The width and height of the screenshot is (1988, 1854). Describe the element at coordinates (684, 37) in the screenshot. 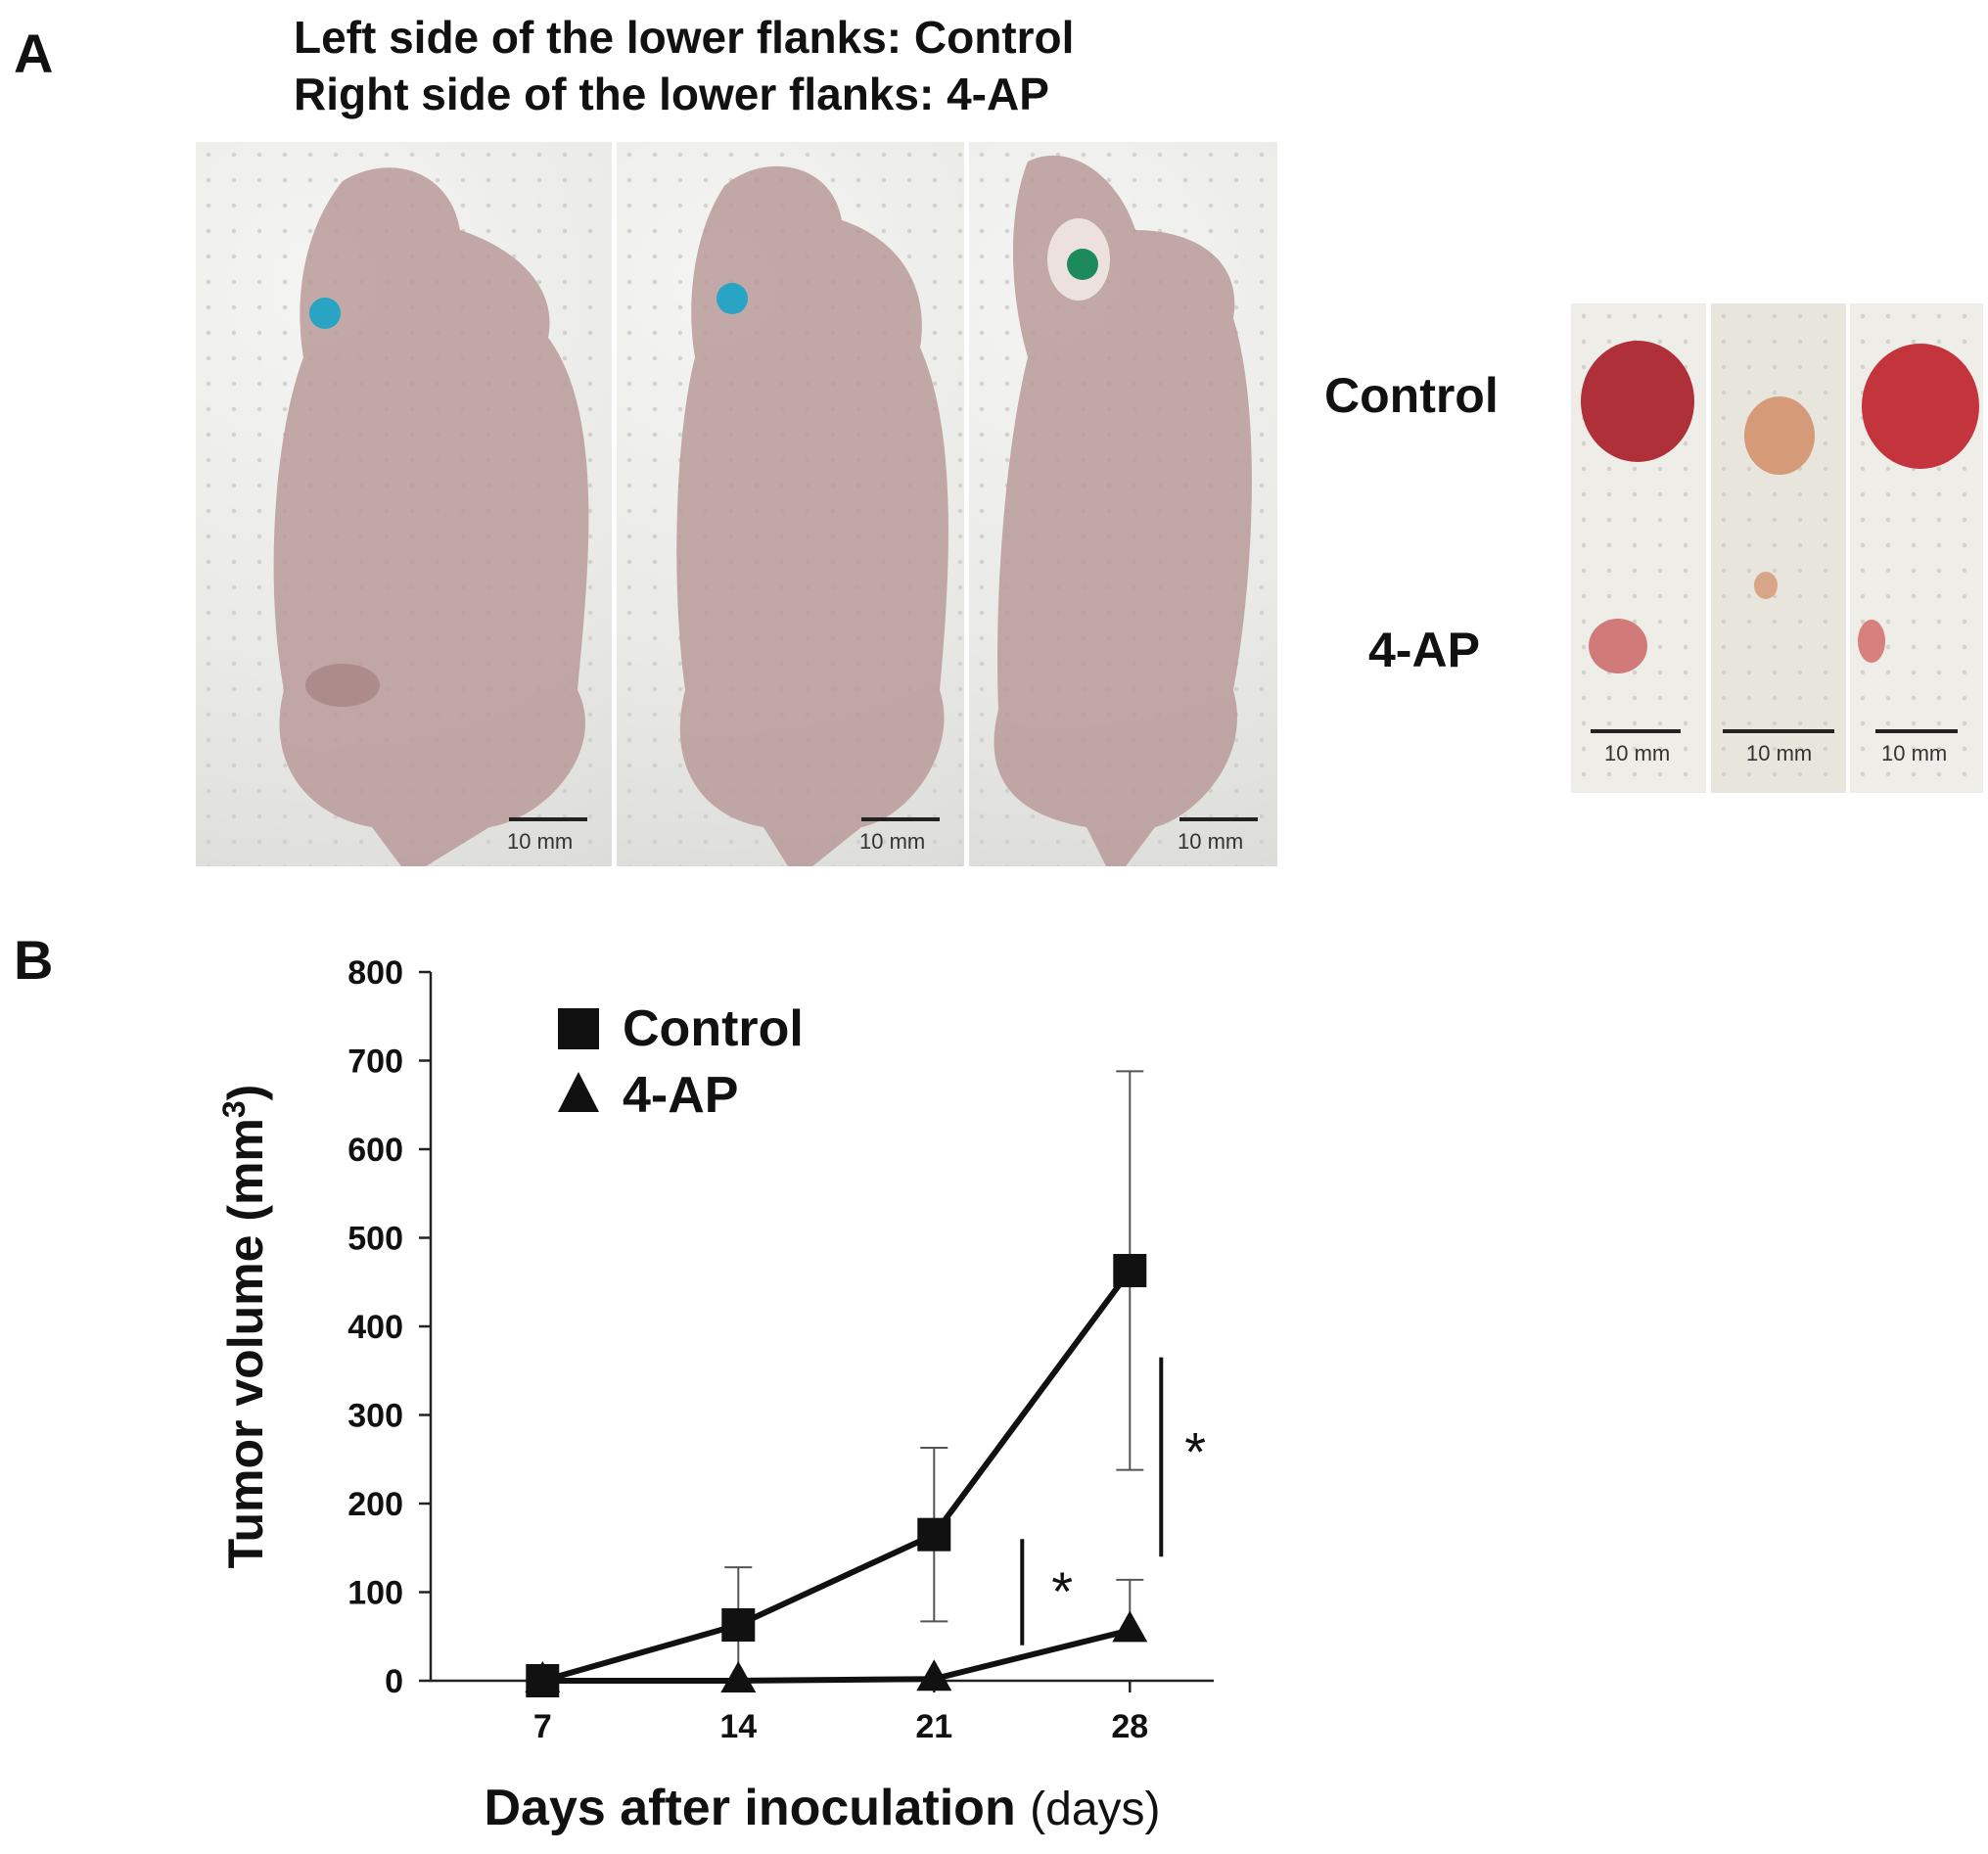

I see `panel-a-caption-line1: Left side of the lower flanks: Control` at that location.